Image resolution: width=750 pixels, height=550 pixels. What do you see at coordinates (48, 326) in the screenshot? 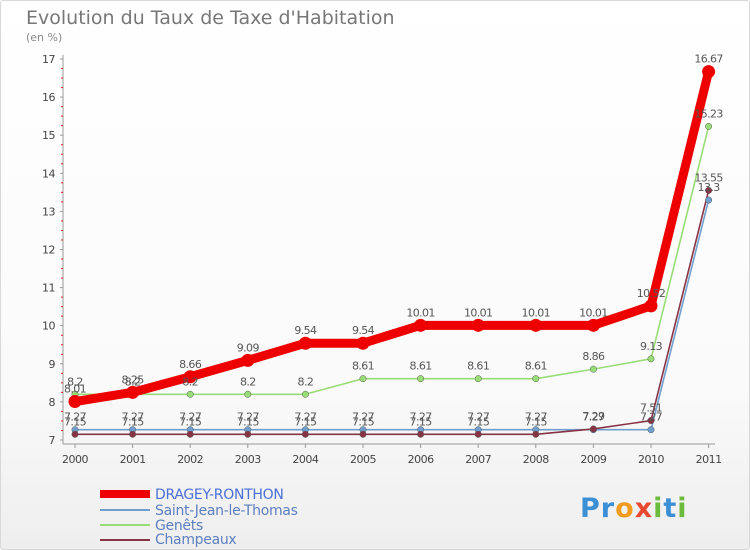
I see `y-tick-label: 10` at bounding box center [48, 326].